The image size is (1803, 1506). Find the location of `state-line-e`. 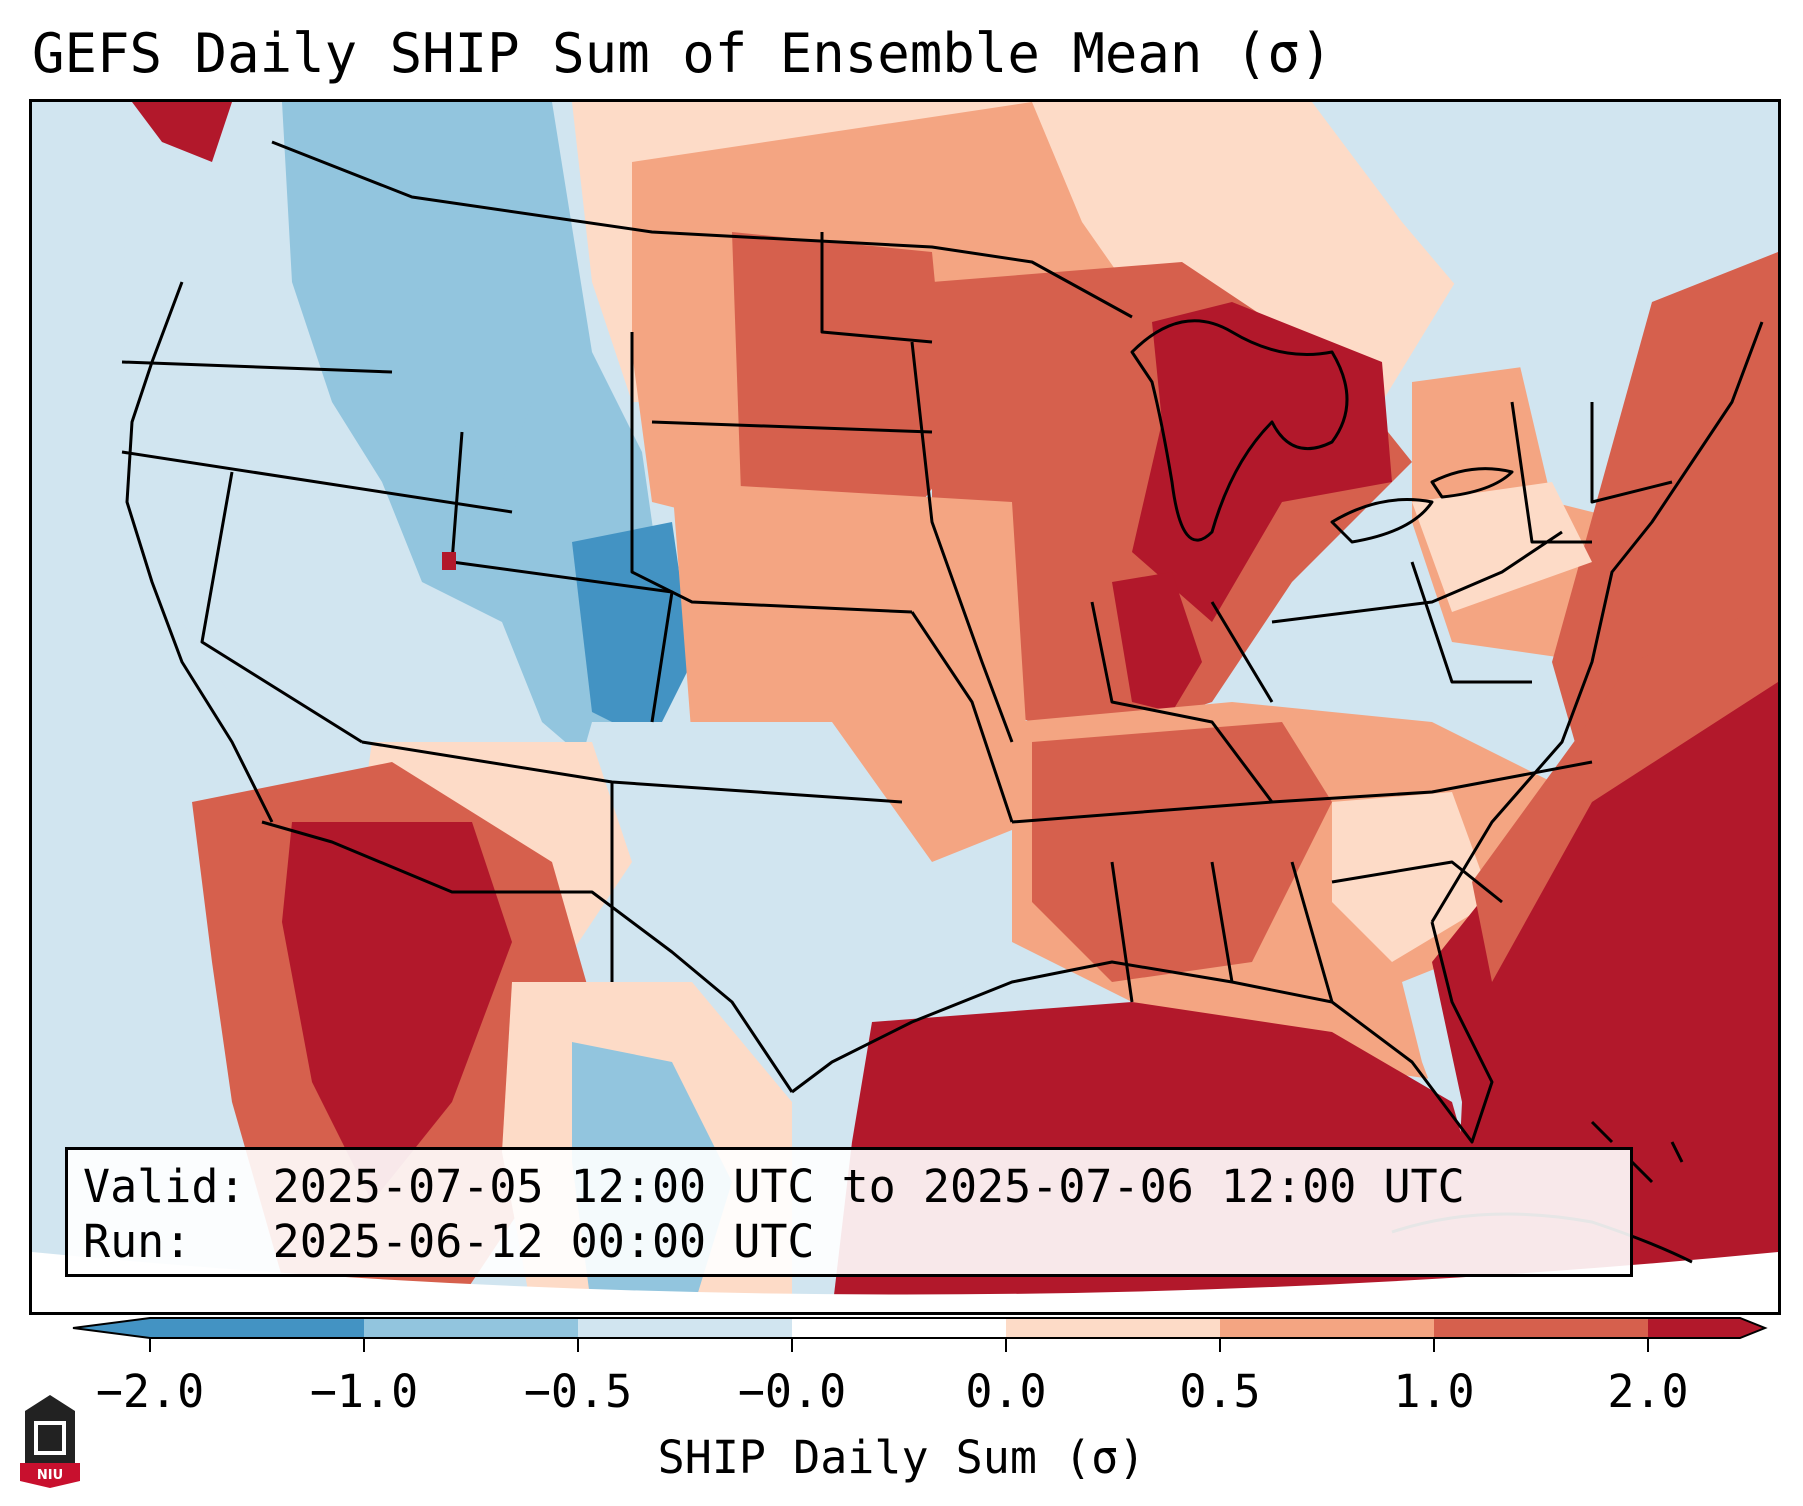

state-line-e is located at coordinates (562, 577).